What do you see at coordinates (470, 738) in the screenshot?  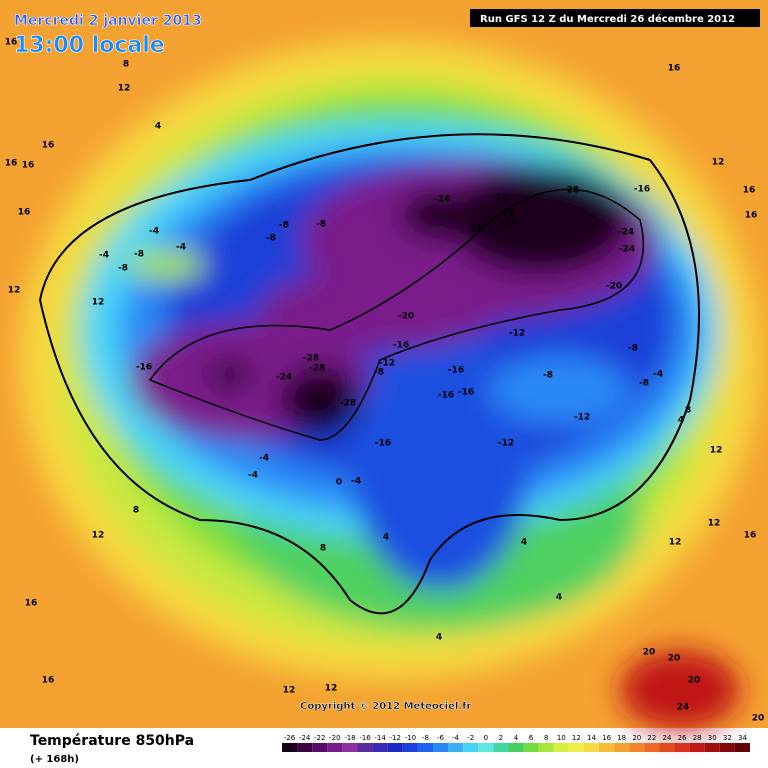 I see `colorbar-label: -2` at bounding box center [470, 738].